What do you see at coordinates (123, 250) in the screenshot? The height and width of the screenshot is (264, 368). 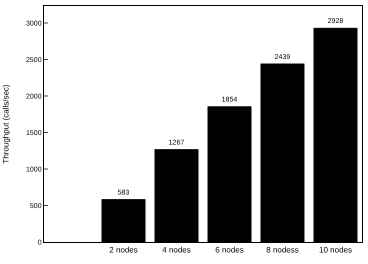 I see `x-tick-label: 2 nodes` at bounding box center [123, 250].